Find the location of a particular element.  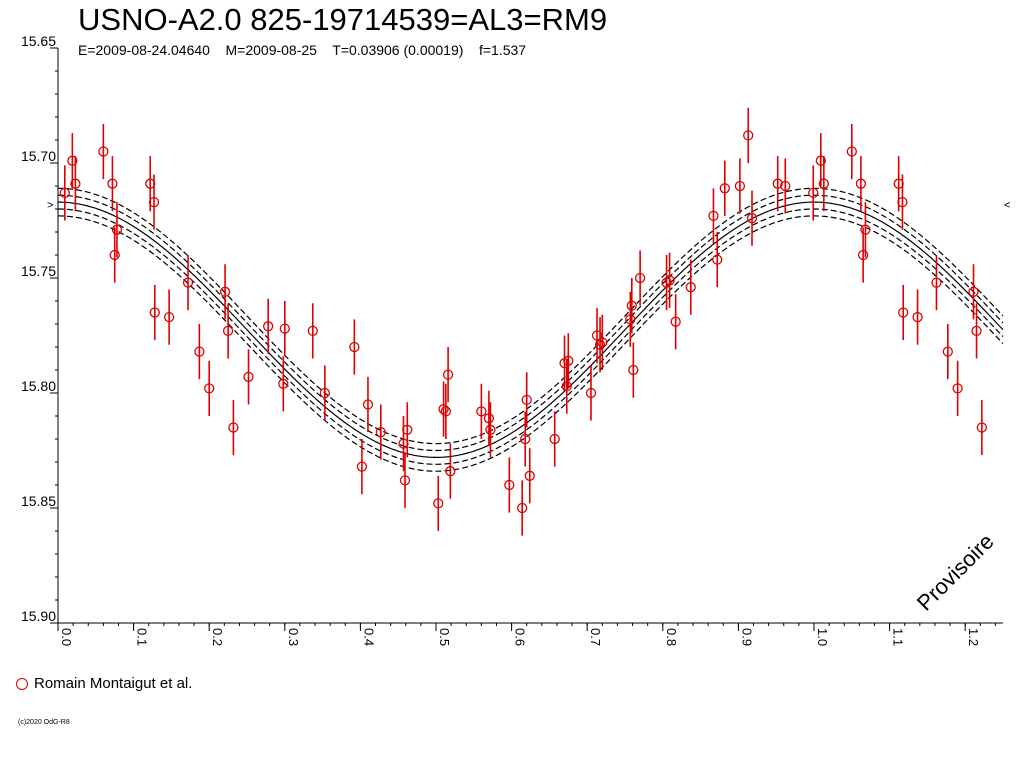

x-tick-label: 0.4 is located at coordinates (368, 637).